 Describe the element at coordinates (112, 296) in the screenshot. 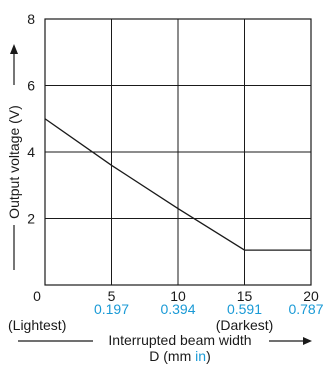

I see `x-tick-mm-5: 5` at that location.